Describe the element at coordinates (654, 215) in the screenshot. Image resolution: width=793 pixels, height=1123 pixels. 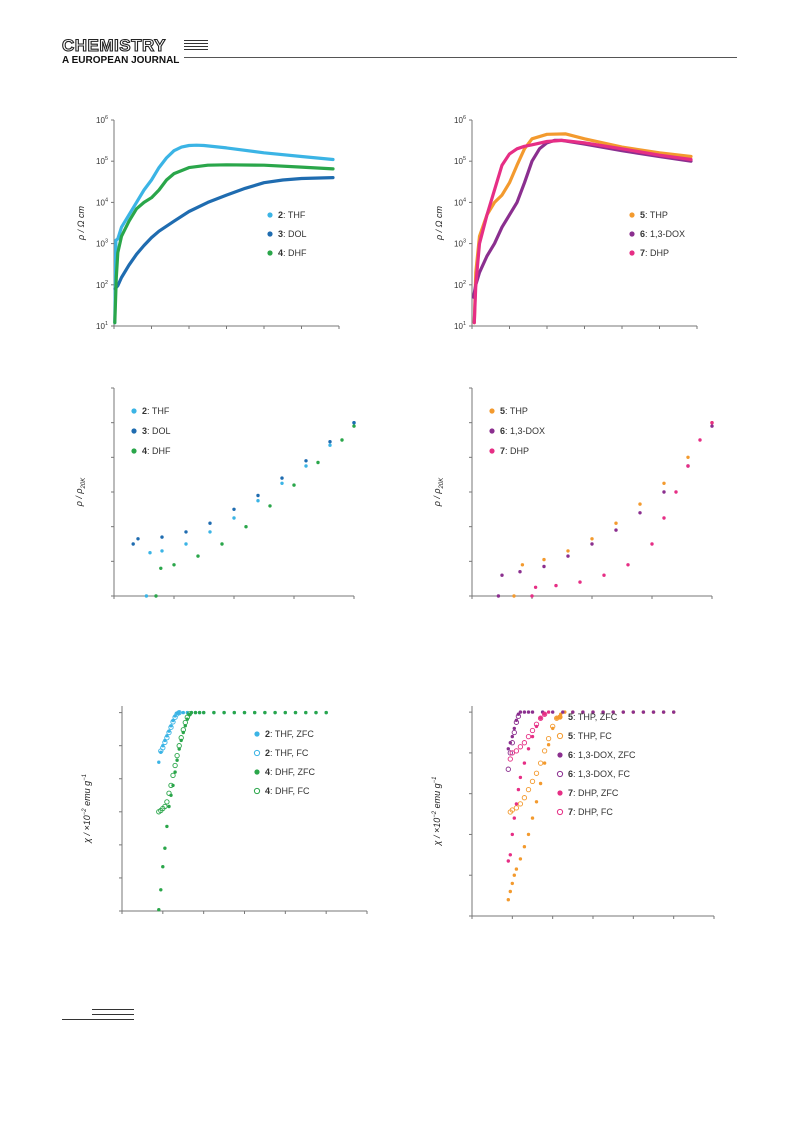
I see `legend-entry: 5: THP` at that location.